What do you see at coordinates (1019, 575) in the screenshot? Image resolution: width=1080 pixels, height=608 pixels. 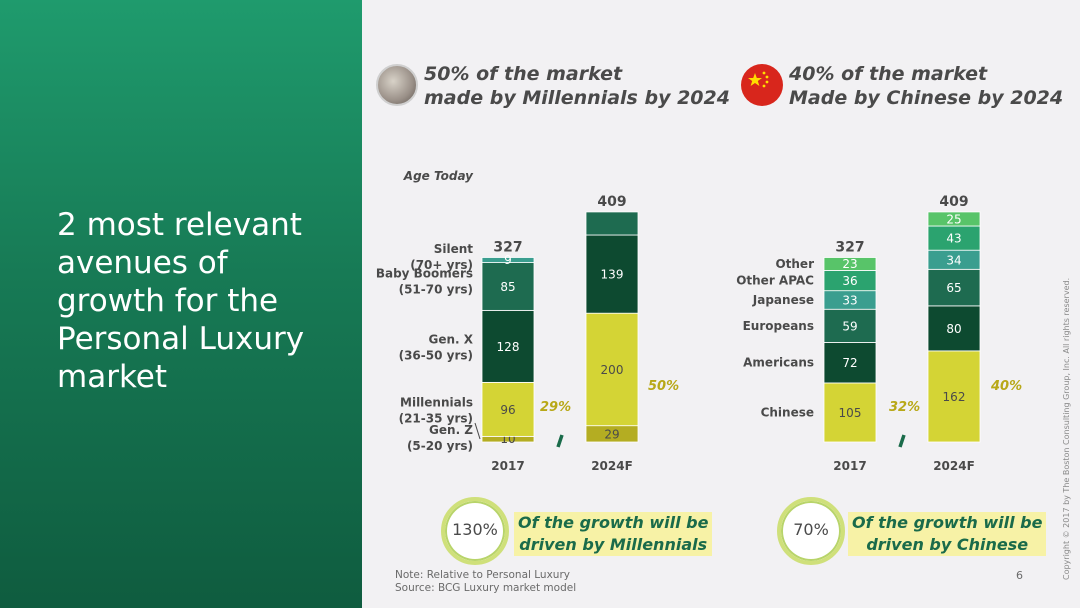 I see `page-number: 6` at bounding box center [1019, 575].